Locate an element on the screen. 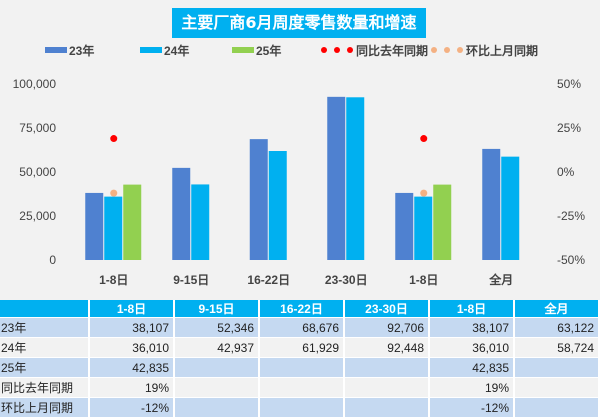 The height and width of the screenshot is (418, 600). x-tick-label: 全月 is located at coordinates (500, 279).